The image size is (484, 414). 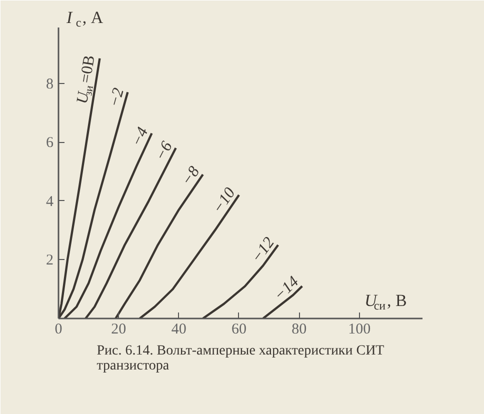 I want to click on text: −4, so click(x=140, y=137).